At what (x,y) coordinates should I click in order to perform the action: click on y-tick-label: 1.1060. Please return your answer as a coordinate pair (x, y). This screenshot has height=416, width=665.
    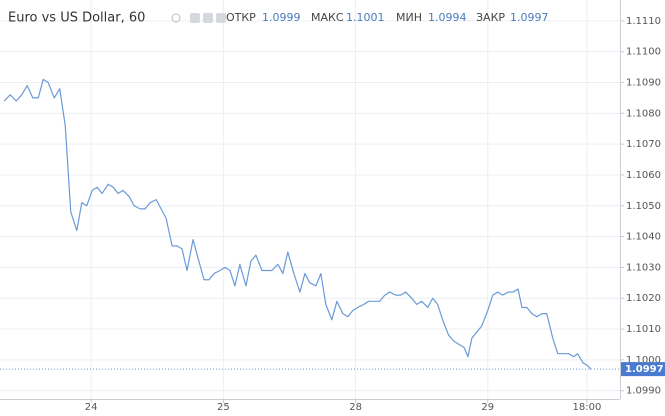
    Looking at the image, I should click on (643, 175).